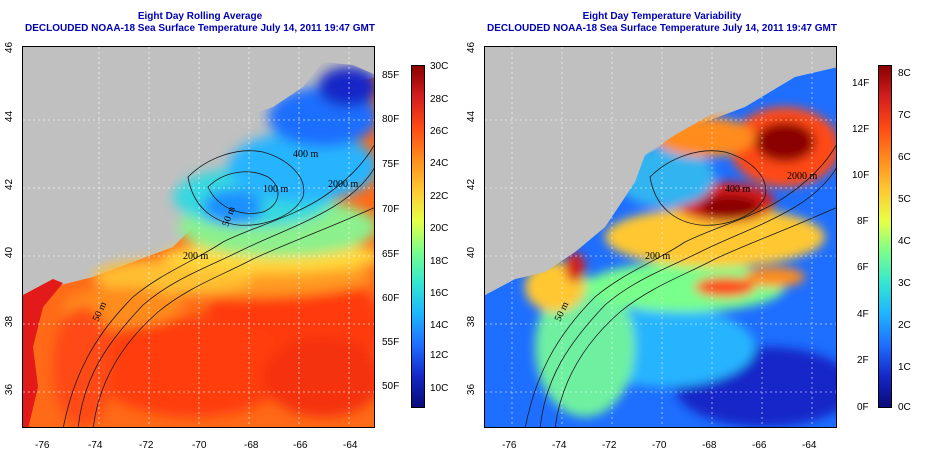 Image resolution: width=950 pixels, height=475 pixels. Describe the element at coordinates (759, 445) in the screenshot. I see `right-x-tick: -66` at that location.